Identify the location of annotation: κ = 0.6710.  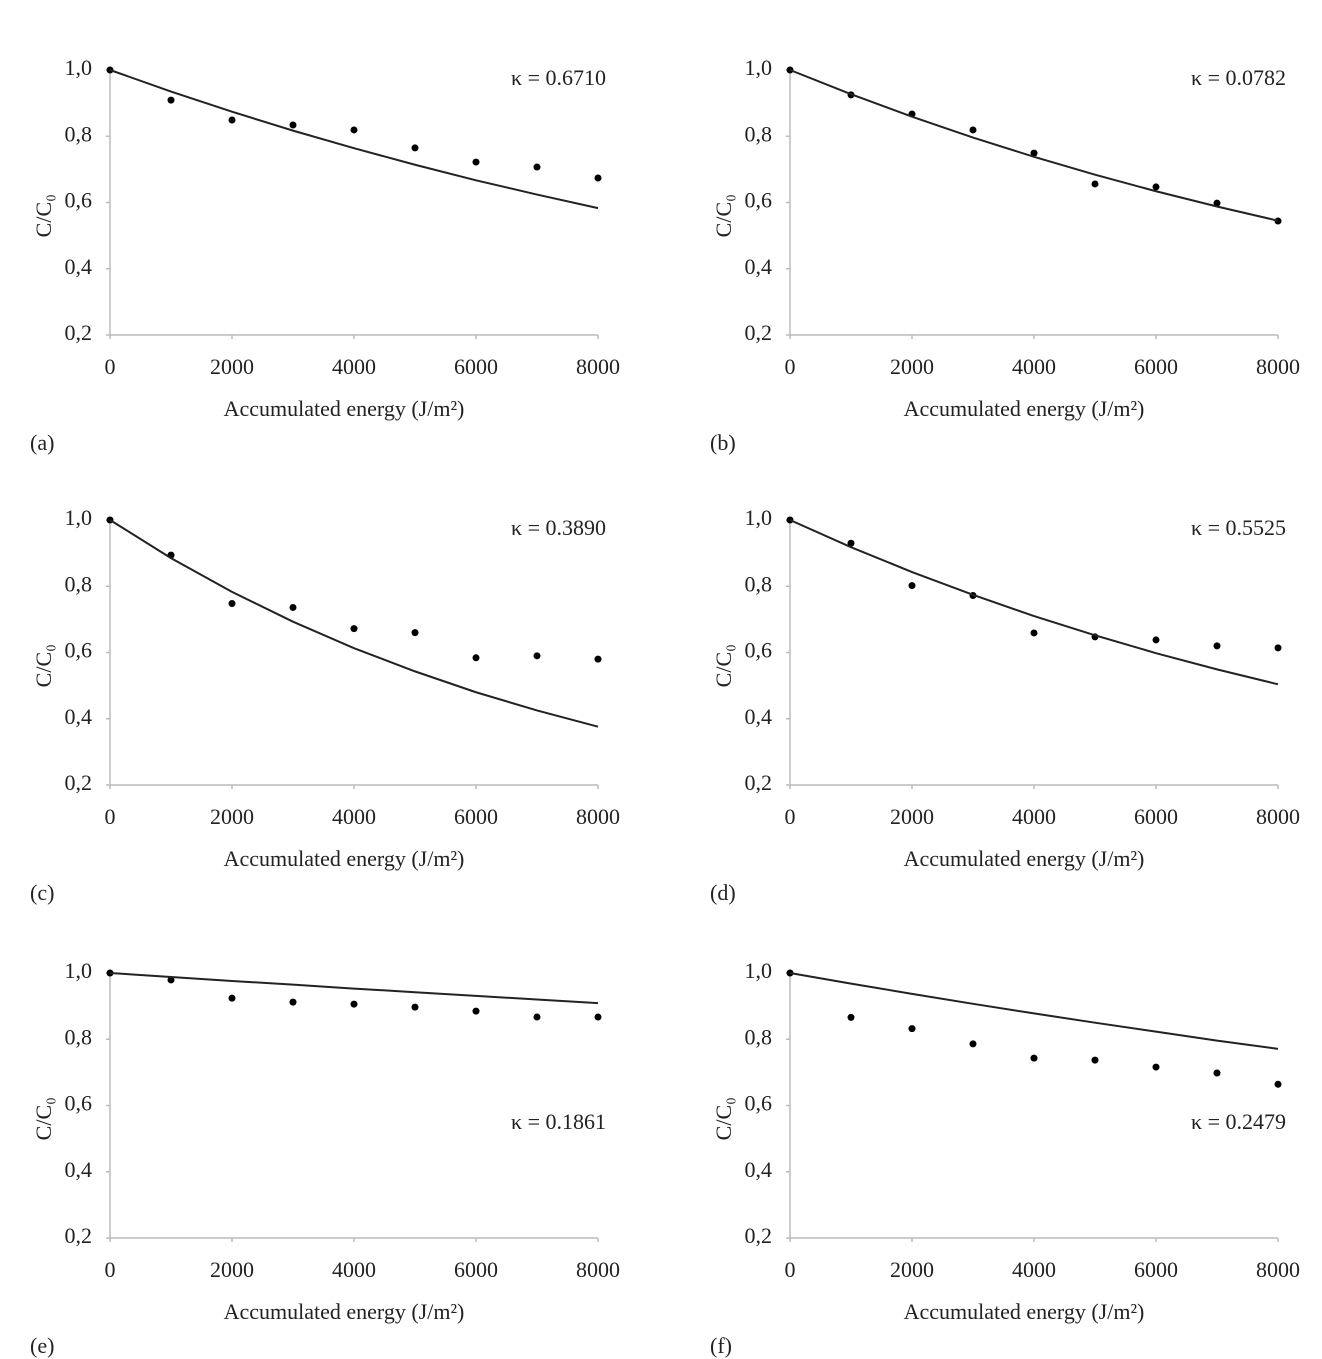
(558, 77).